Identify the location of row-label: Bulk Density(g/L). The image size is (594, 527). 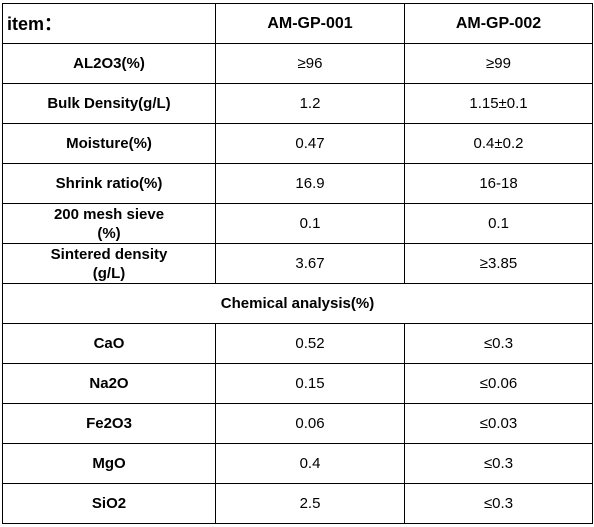
(109, 103).